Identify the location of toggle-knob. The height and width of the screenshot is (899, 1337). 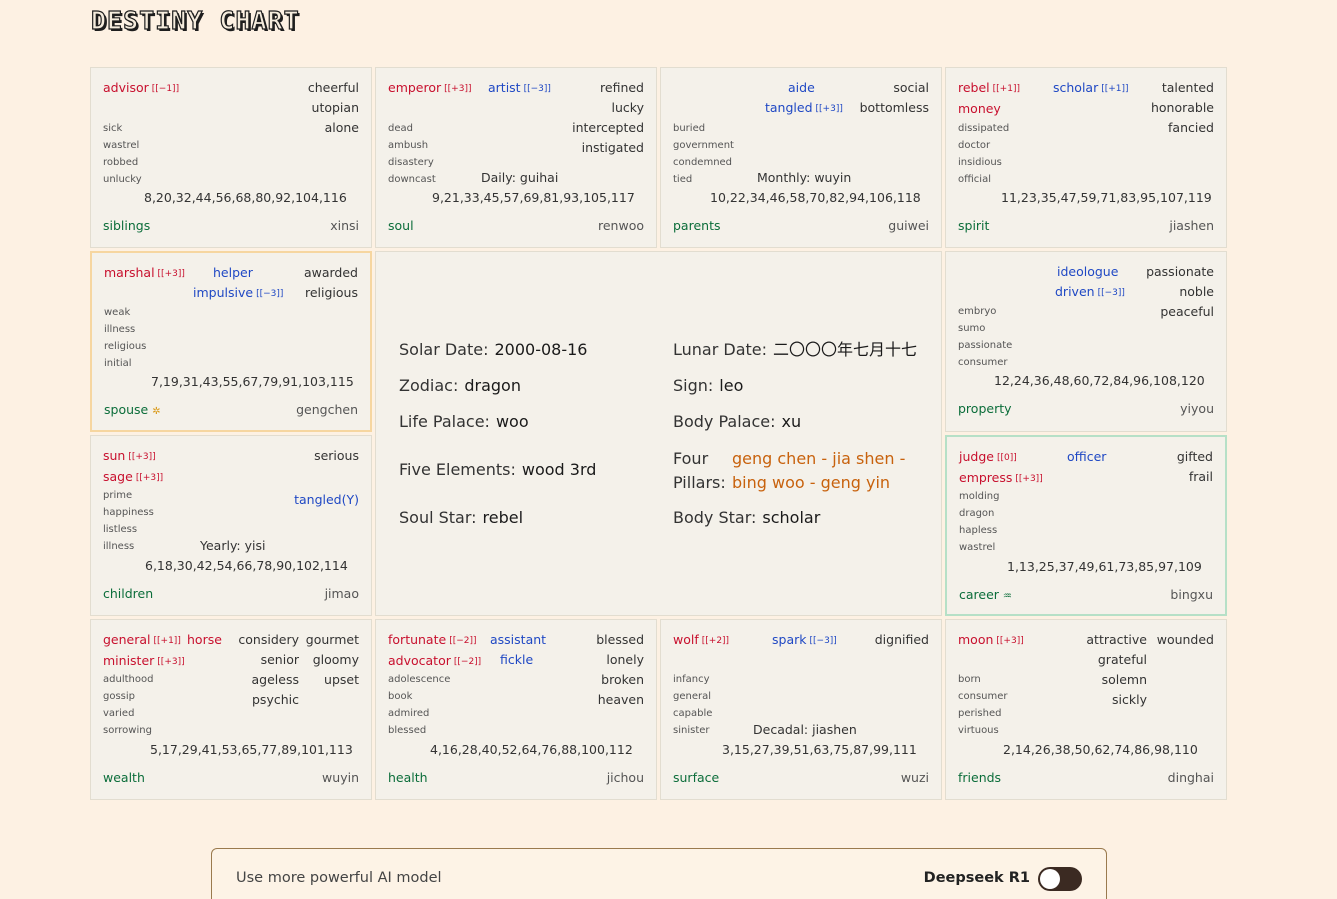
(1050, 879).